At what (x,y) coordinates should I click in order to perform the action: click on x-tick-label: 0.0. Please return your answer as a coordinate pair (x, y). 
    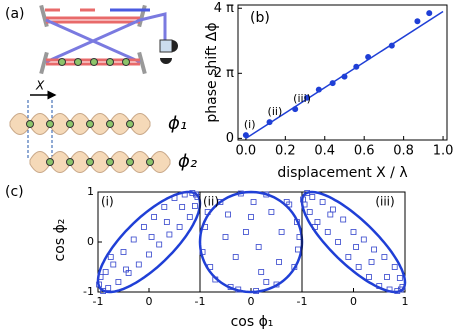
    Looking at the image, I should click on (246, 151).